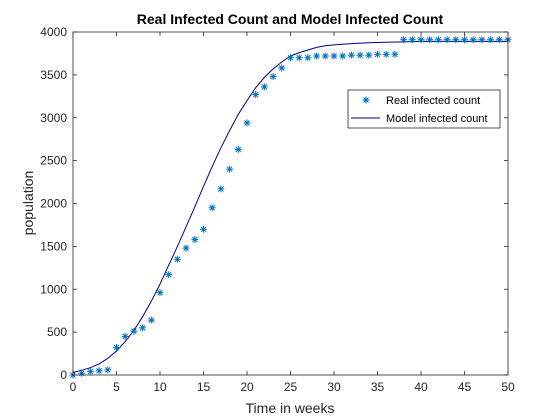  What do you see at coordinates (433, 101) in the screenshot?
I see `legend-label-real: Real infected count` at bounding box center [433, 101].